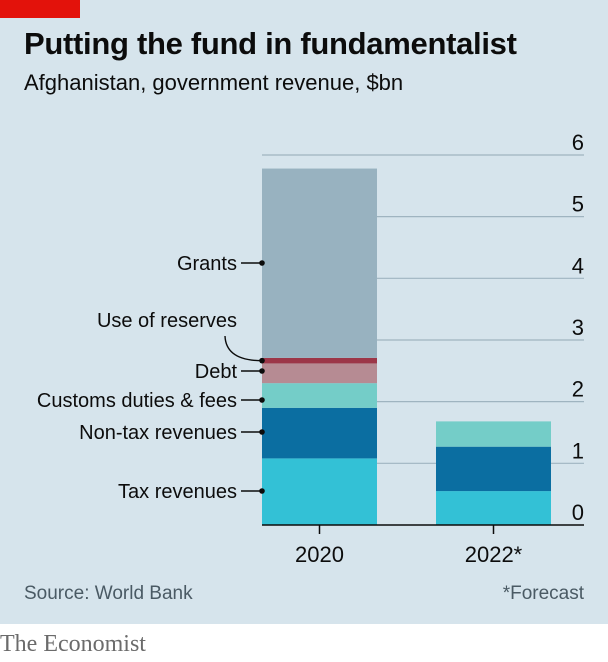  Describe the element at coordinates (137, 401) in the screenshot. I see `series-label-customs-duties-fees: Customs duties & fees` at that location.